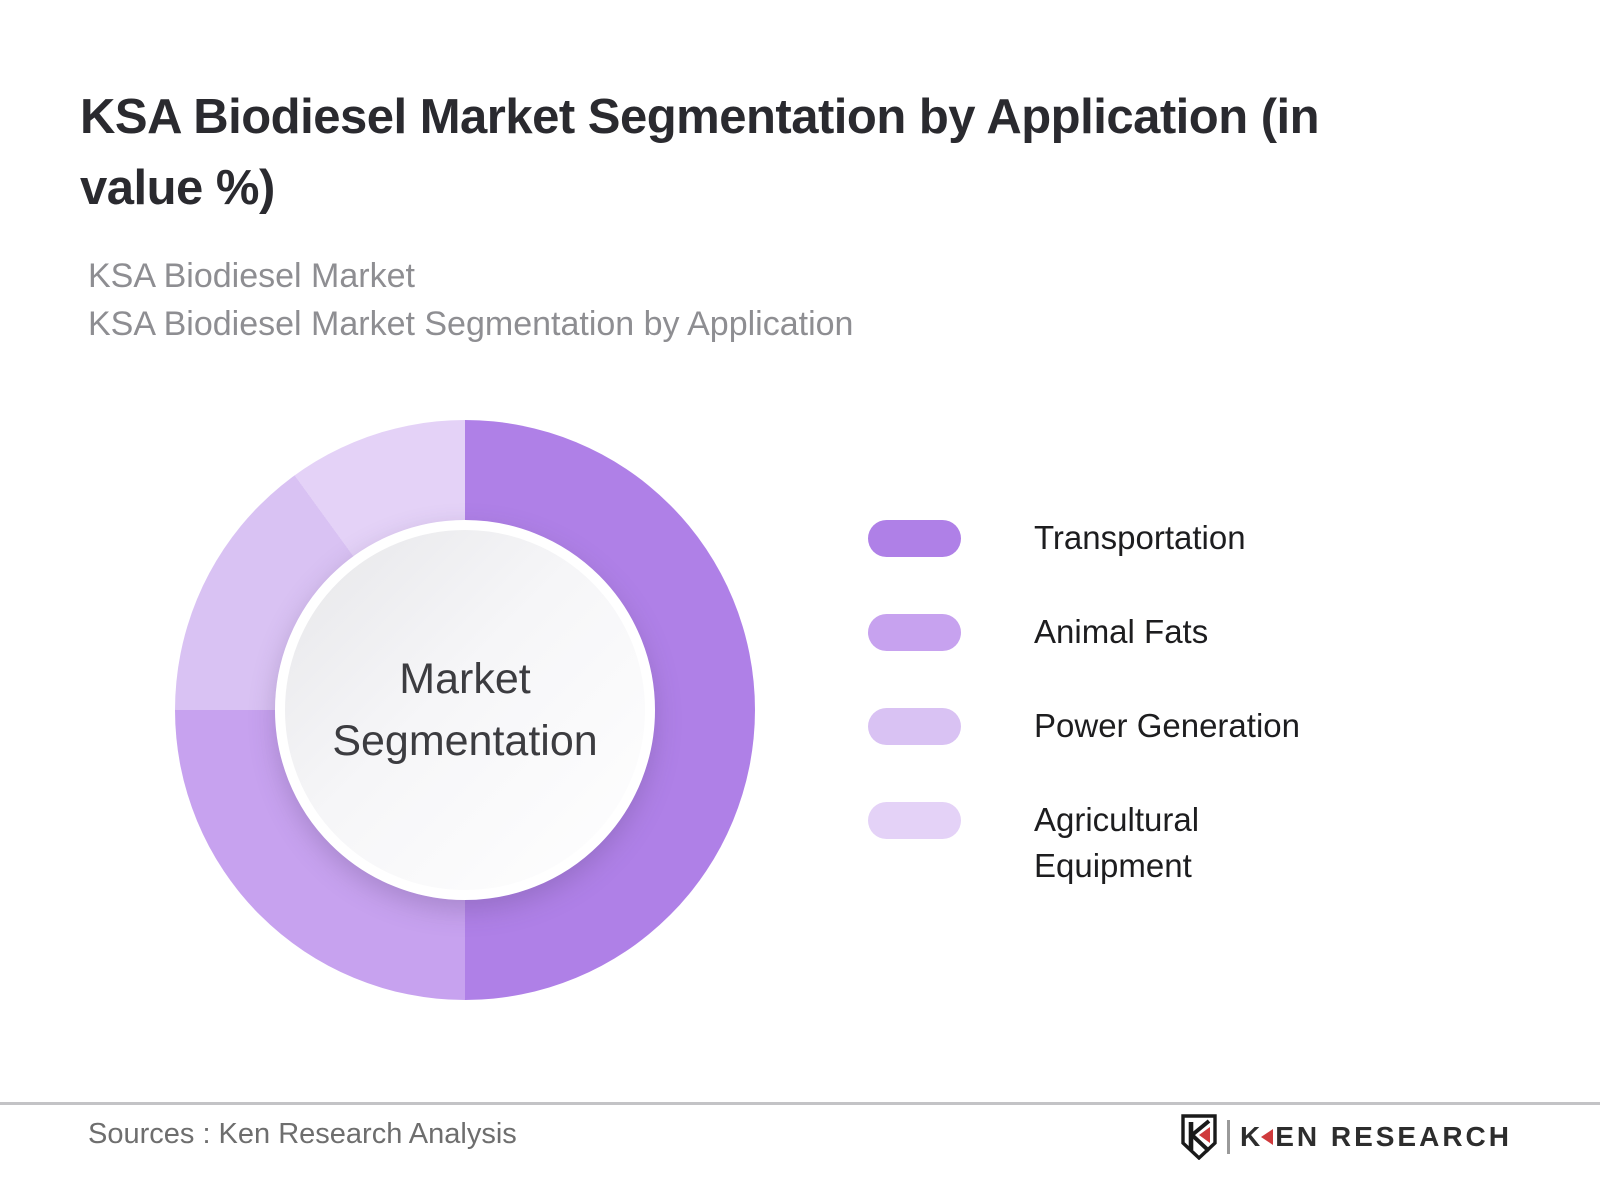 This screenshot has width=1600, height=1200. What do you see at coordinates (251, 276) in the screenshot?
I see `subtitle-line-1: KSA Biodiesel Market` at bounding box center [251, 276].